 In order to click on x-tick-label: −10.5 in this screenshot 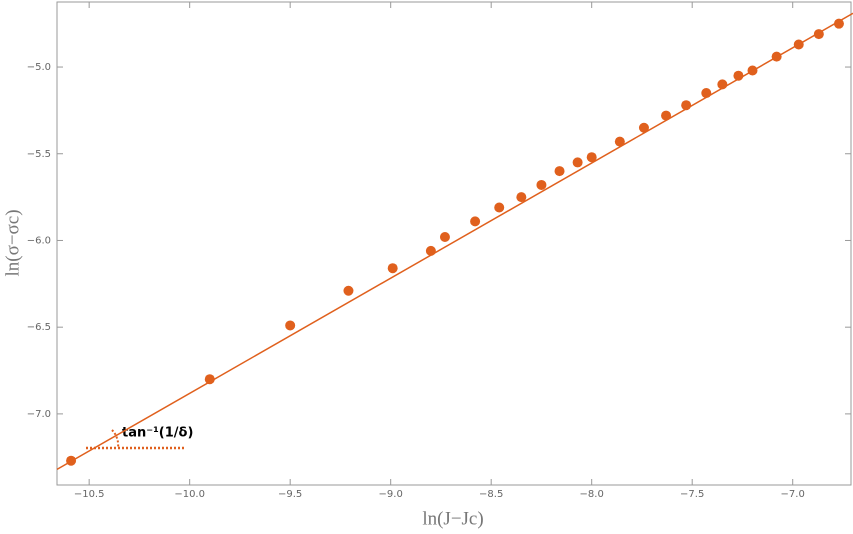, I will do `click(89, 494)`.